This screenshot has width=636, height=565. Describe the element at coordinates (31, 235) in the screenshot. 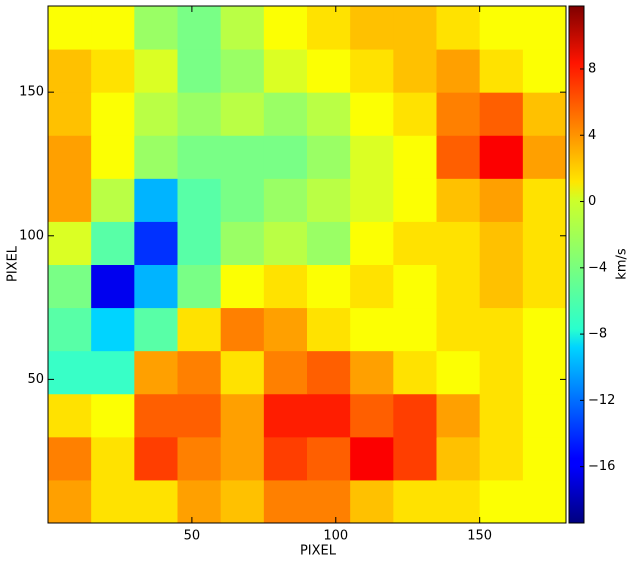

I see `y-tick-label: 100` at that location.